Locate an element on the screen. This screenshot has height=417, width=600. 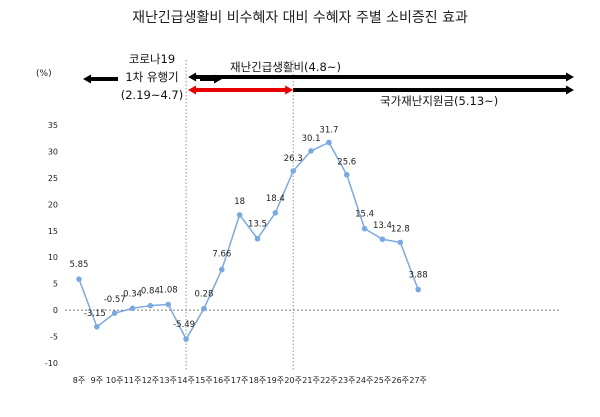
data-label: 13.4 is located at coordinates (382, 226).